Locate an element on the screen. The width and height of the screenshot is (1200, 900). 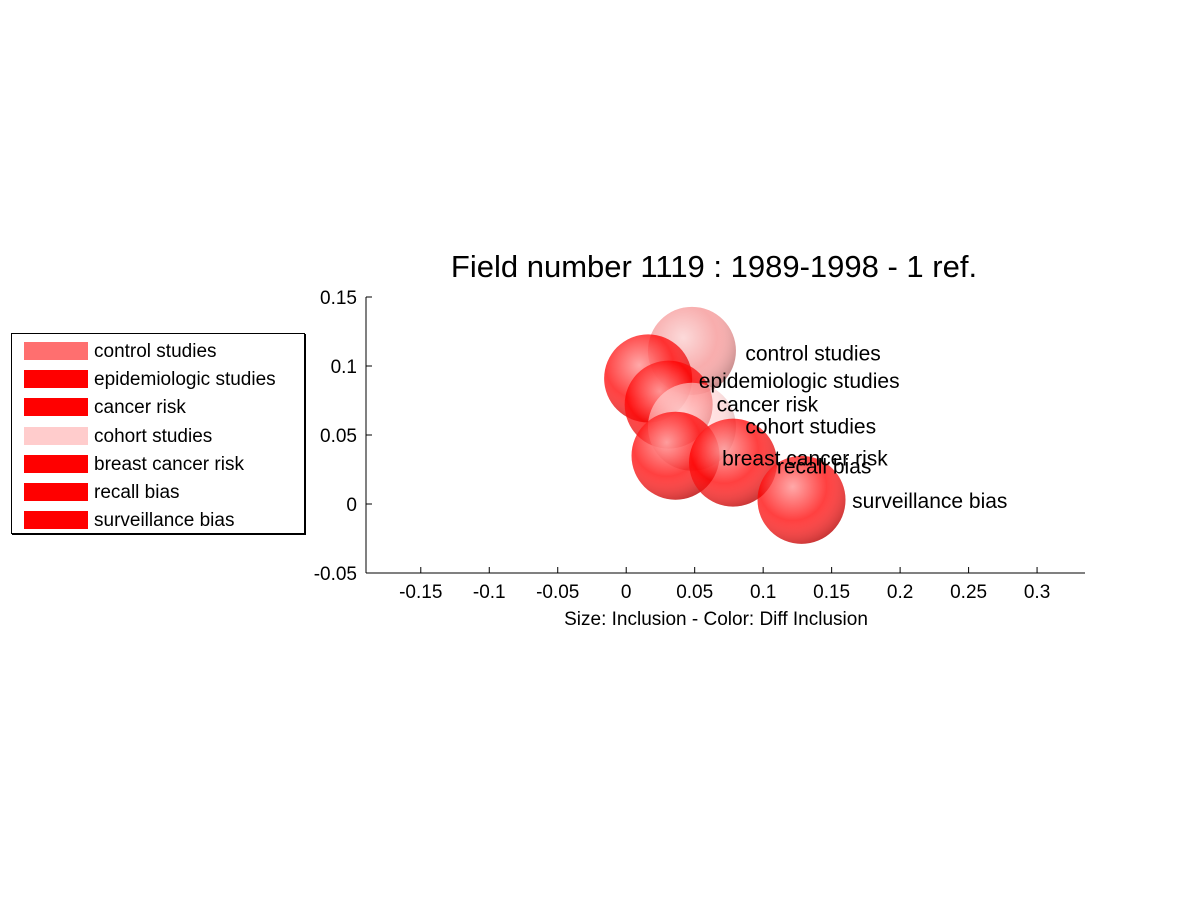
y-tick-label-4: -0.05 is located at coordinates (335, 574).